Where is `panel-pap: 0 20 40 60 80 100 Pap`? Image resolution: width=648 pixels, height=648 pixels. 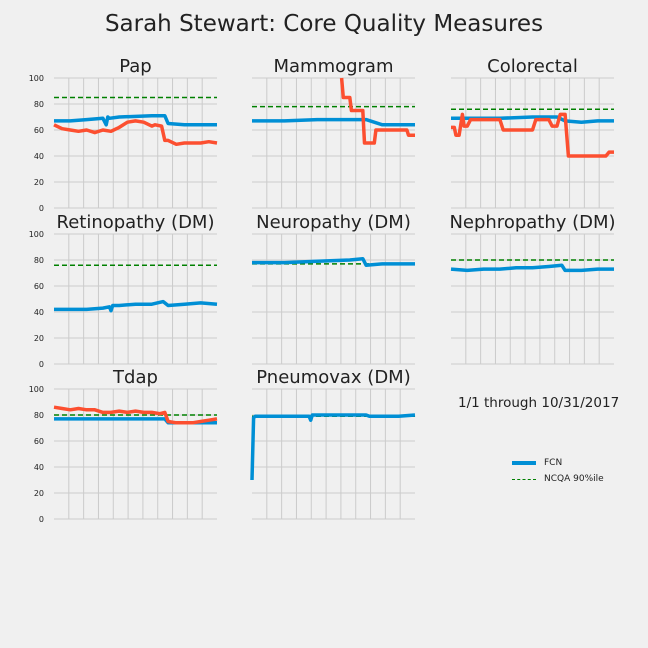
panel-pap: 0 20 40 60 80 100 Pap is located at coordinates (123, 134).